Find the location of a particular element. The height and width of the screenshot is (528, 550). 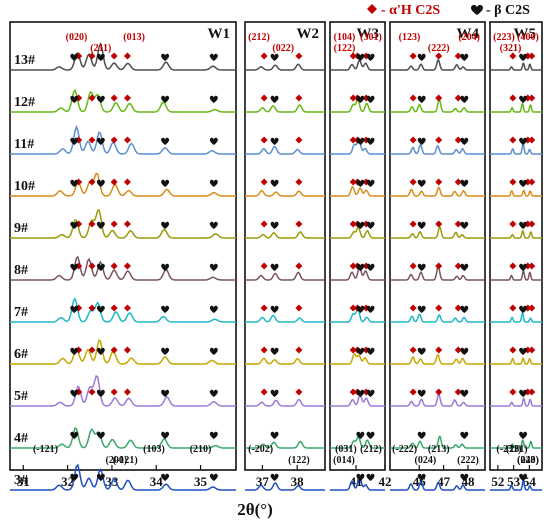

peak-annotation-beta: (213) is located at coordinates (439, 449).